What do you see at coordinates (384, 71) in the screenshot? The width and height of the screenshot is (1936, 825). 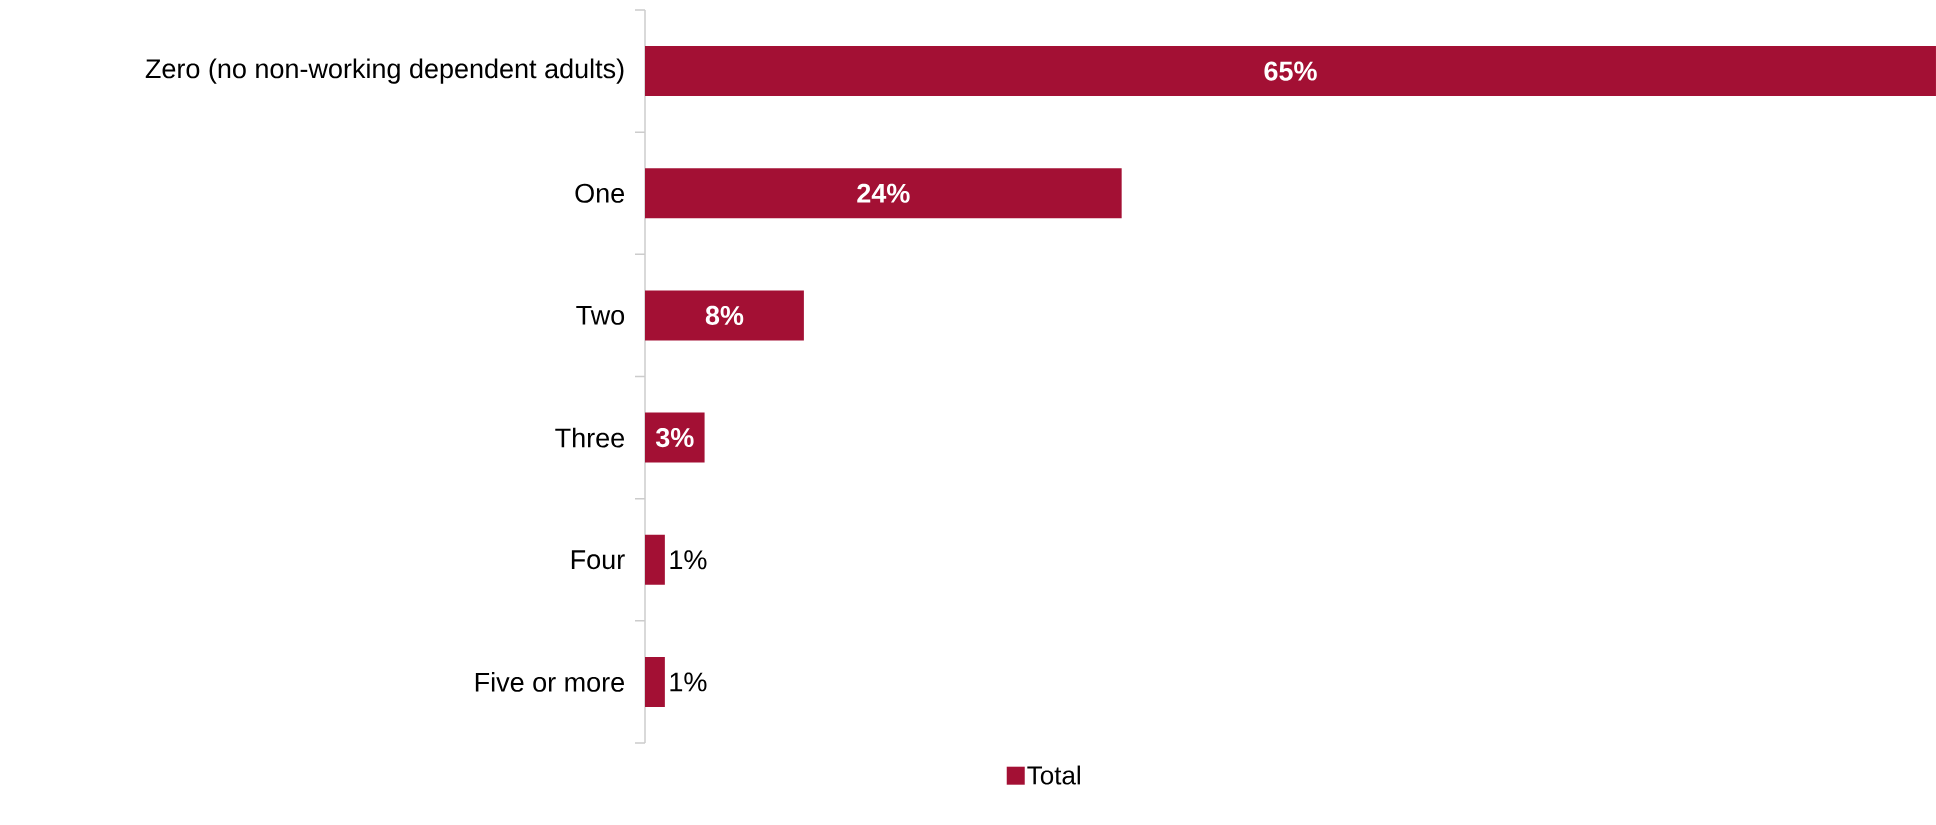 I see `y-tick-label: Zero (no non-working dependent adults)` at bounding box center [384, 71].